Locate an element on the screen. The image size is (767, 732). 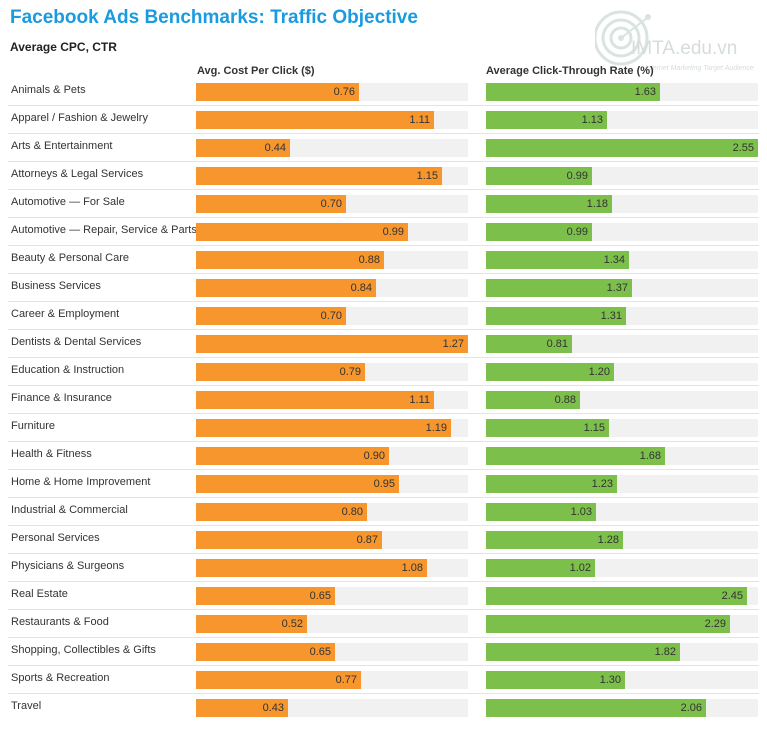
cpc-bar: 0.99 is located at coordinates (302, 232).